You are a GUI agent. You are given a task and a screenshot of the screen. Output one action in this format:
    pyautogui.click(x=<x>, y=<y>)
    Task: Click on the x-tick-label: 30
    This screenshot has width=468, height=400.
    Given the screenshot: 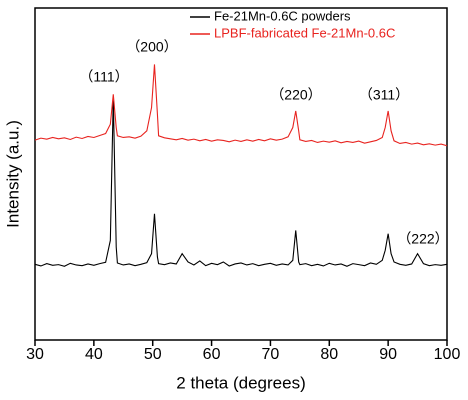 What is the action you would take?
    pyautogui.click(x=35, y=354)
    